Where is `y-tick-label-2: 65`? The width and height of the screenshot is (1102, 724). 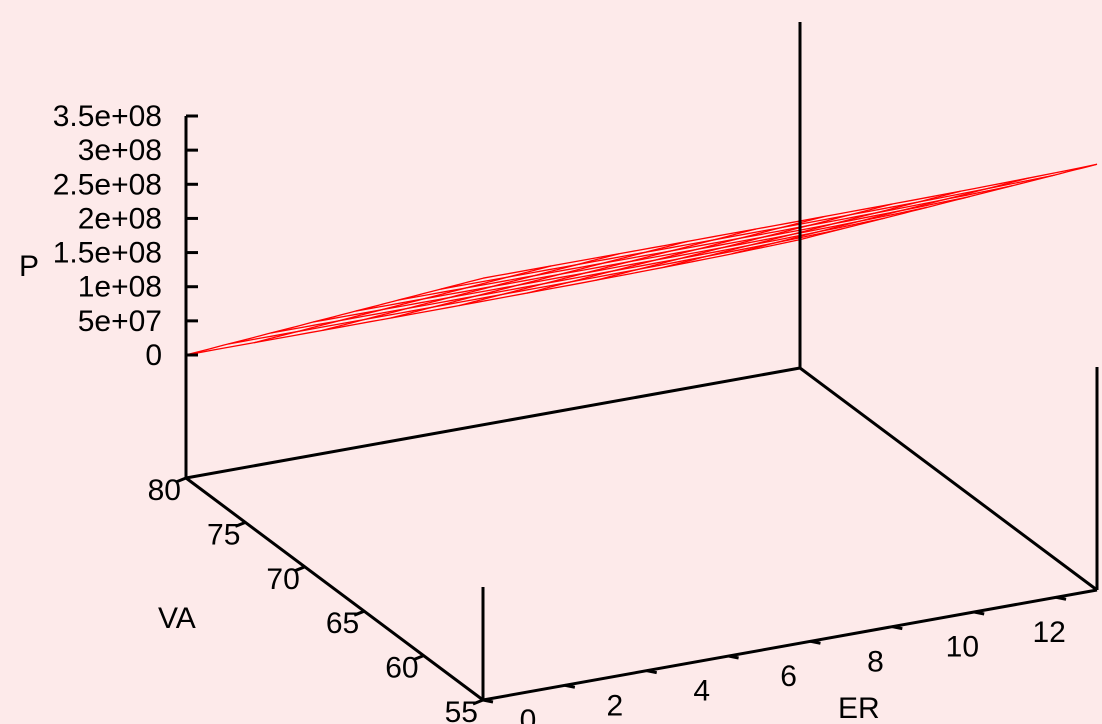 y-tick-label-2: 65 is located at coordinates (342, 623).